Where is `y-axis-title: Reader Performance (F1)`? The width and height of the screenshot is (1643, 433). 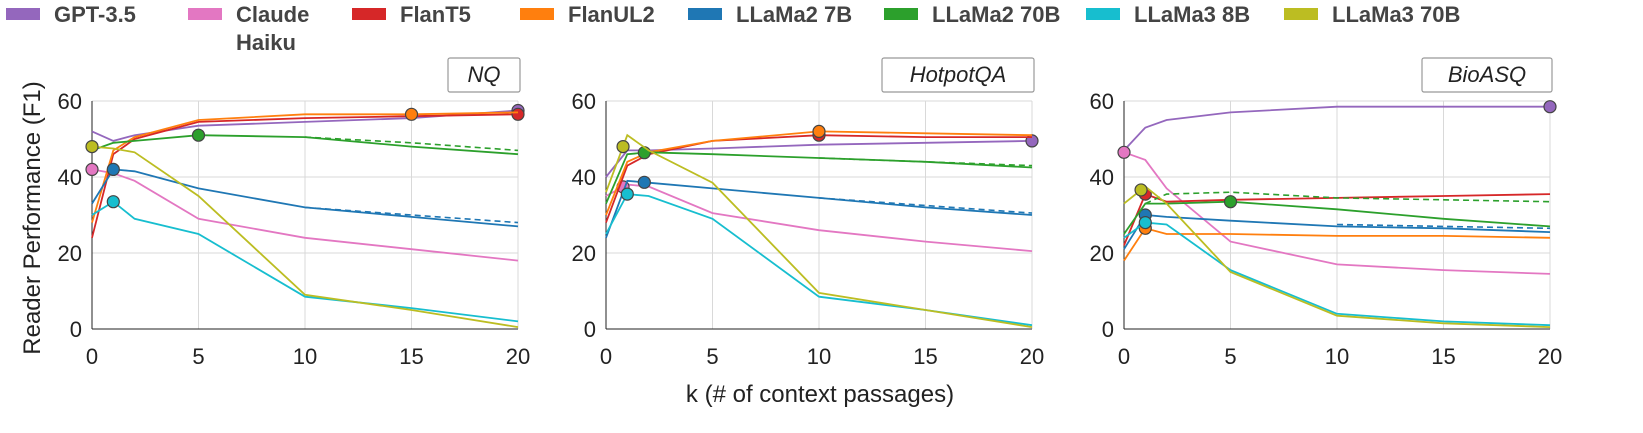 y-axis-title: Reader Performance (F1) is located at coordinates (32, 217).